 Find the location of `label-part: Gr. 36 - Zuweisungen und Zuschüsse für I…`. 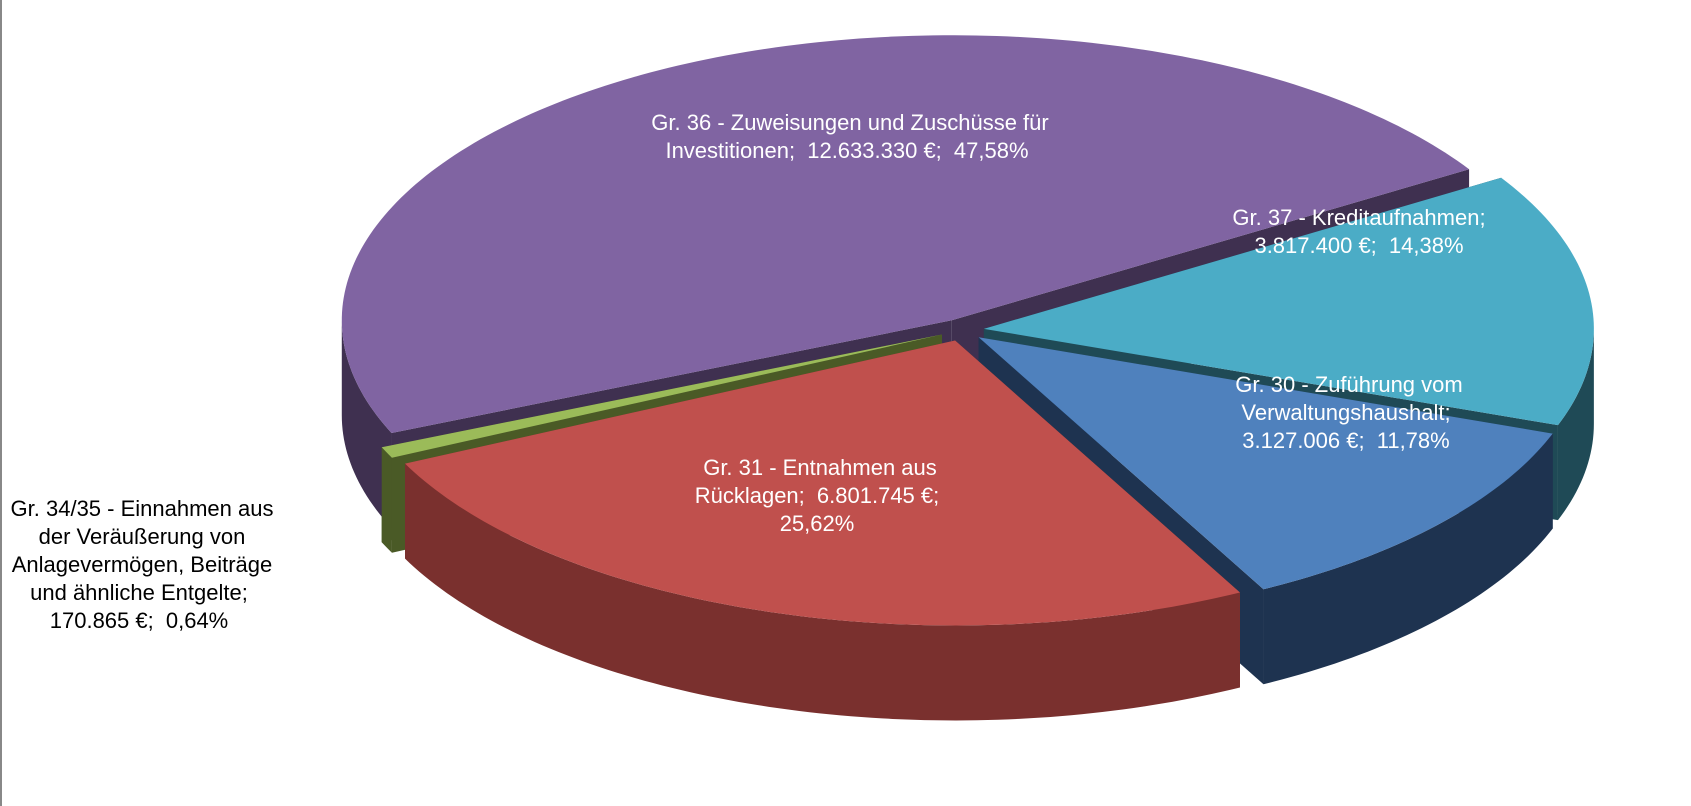

label-part: Gr. 36 - Zuweisungen und Zuschüsse für I… is located at coordinates (850, 136).